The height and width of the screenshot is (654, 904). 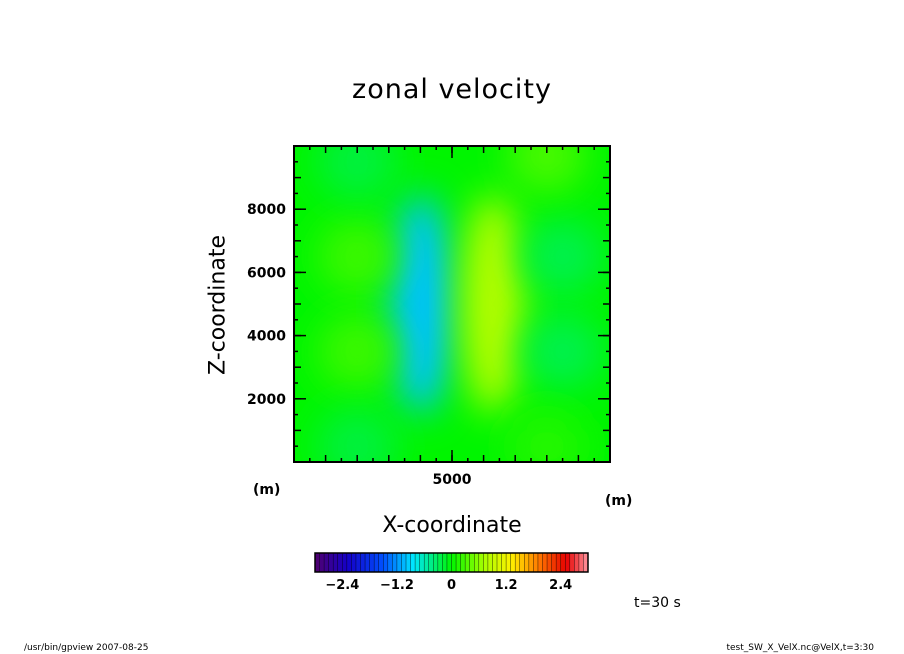 I want to click on chart-title: zonal velocity, so click(x=452, y=89).